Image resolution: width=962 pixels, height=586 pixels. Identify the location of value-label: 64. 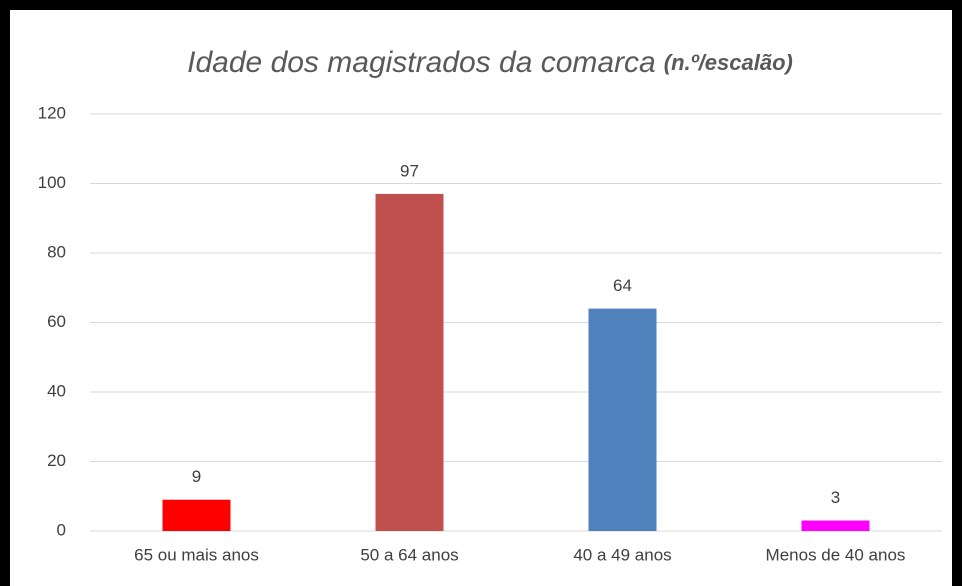
(622, 285).